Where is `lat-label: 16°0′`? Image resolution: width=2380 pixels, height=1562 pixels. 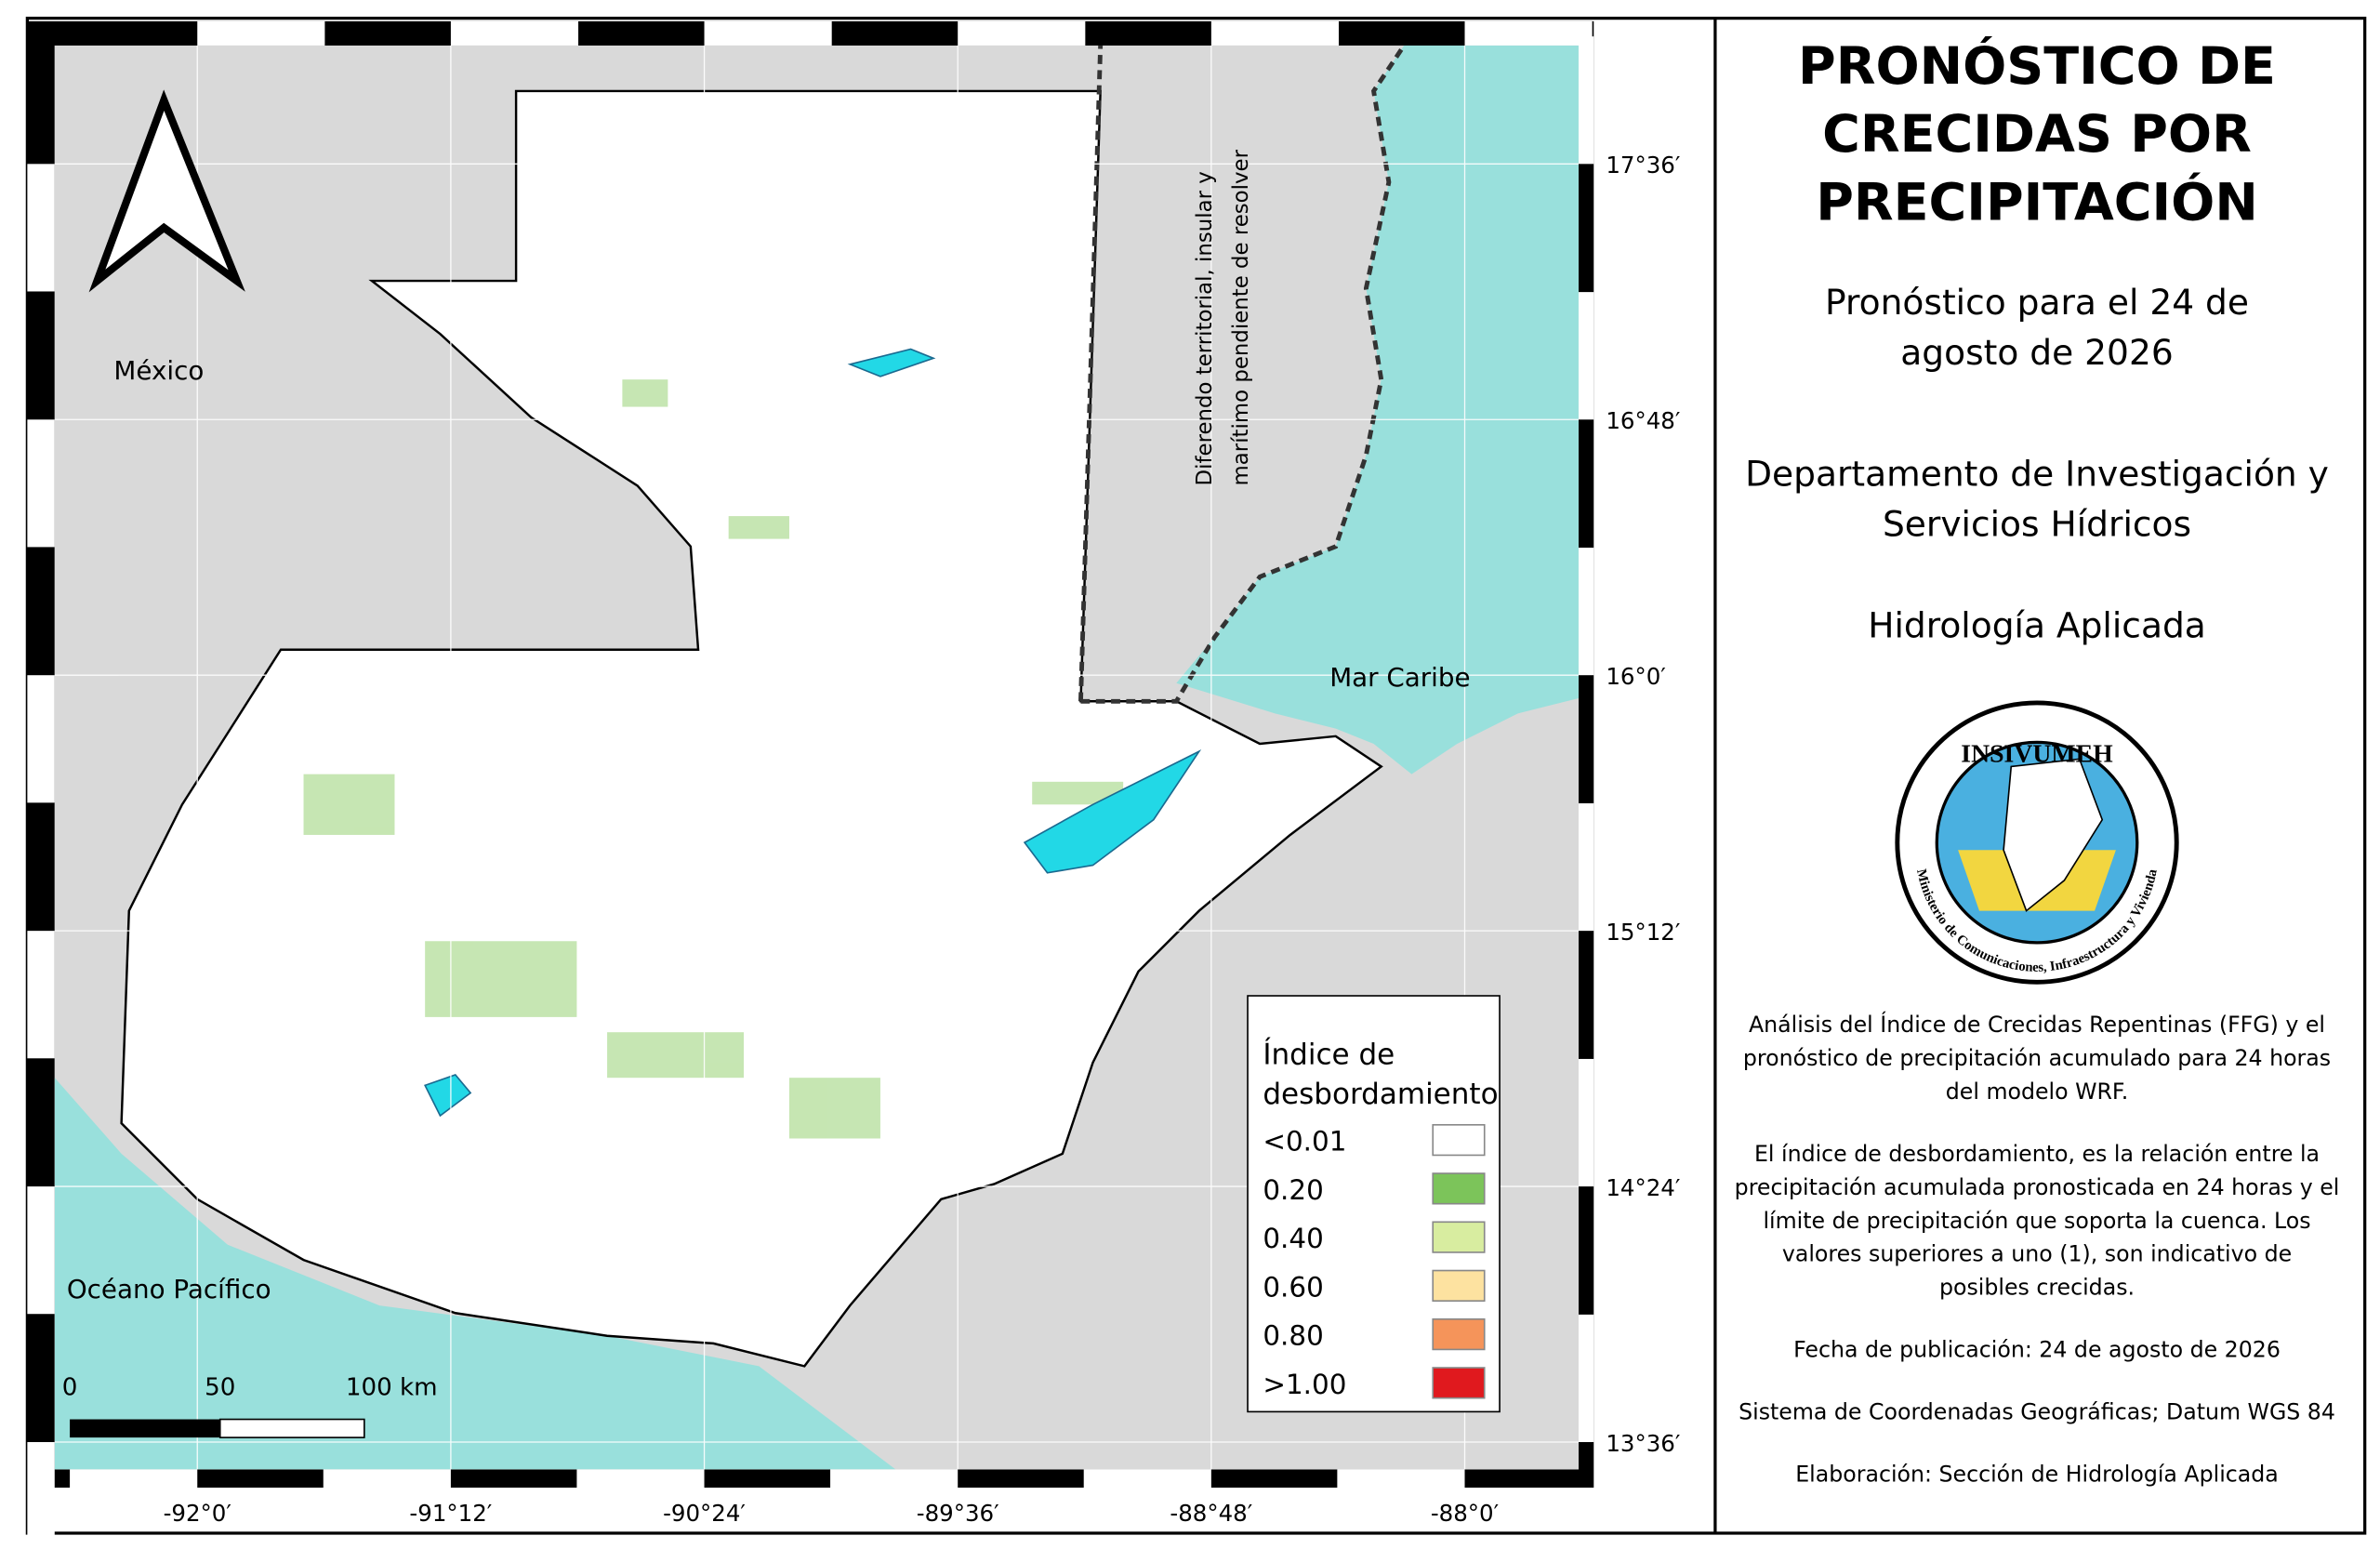
lat-label: 16°0′ is located at coordinates (1636, 676).